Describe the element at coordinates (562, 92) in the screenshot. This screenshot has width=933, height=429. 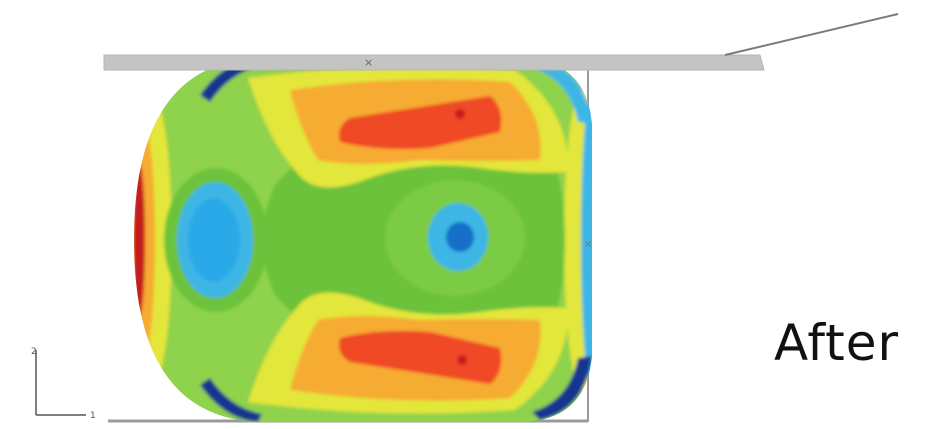
I see `corner-top-right-blue` at that location.